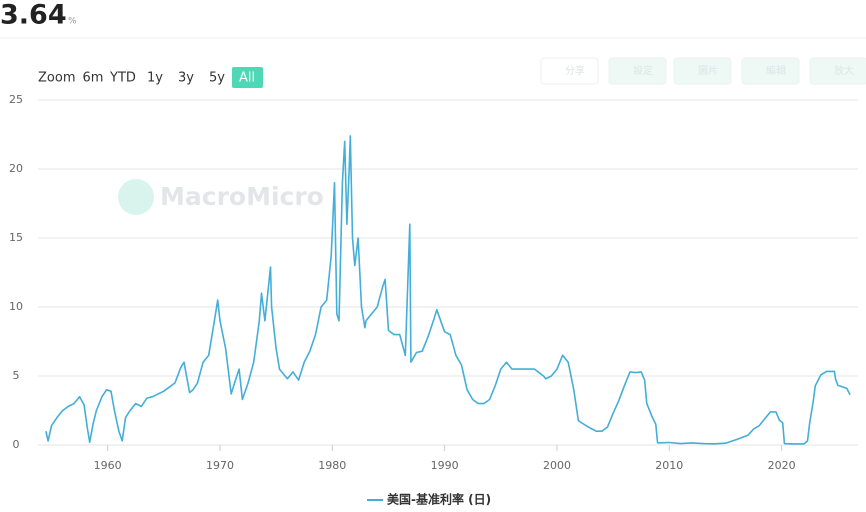 The image size is (866, 512). Describe the element at coordinates (72, 22) in the screenshot. I see `current-unit: %` at that location.